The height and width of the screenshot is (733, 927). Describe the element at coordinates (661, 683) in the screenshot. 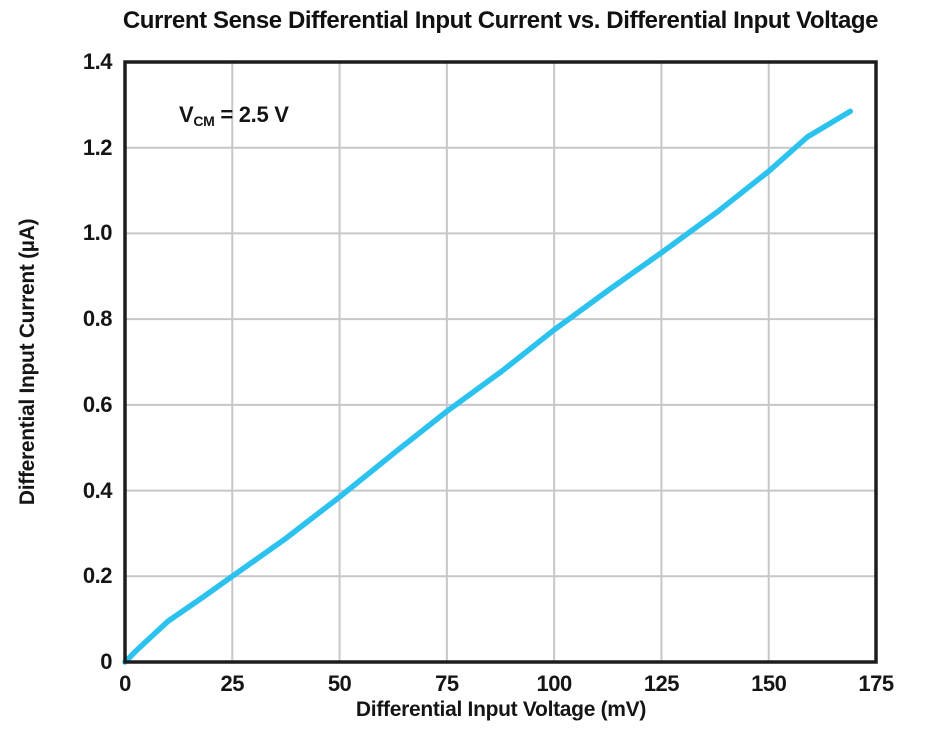

I see `x-tick-label: 125` at that location.